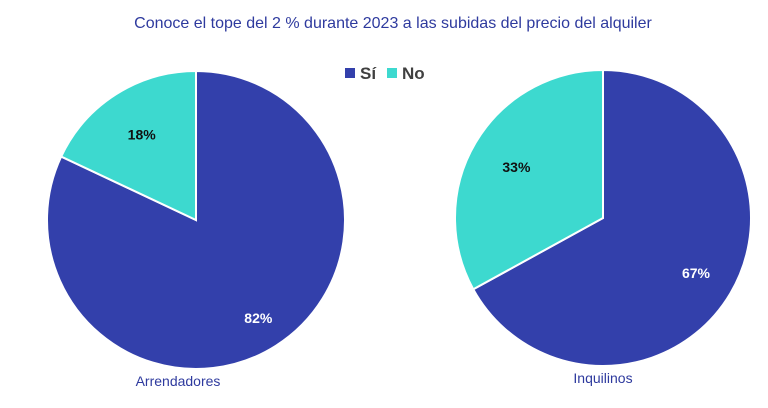 This screenshot has width=768, height=408. Describe the element at coordinates (350, 73) in the screenshot. I see `legend-swatch-si` at that location.